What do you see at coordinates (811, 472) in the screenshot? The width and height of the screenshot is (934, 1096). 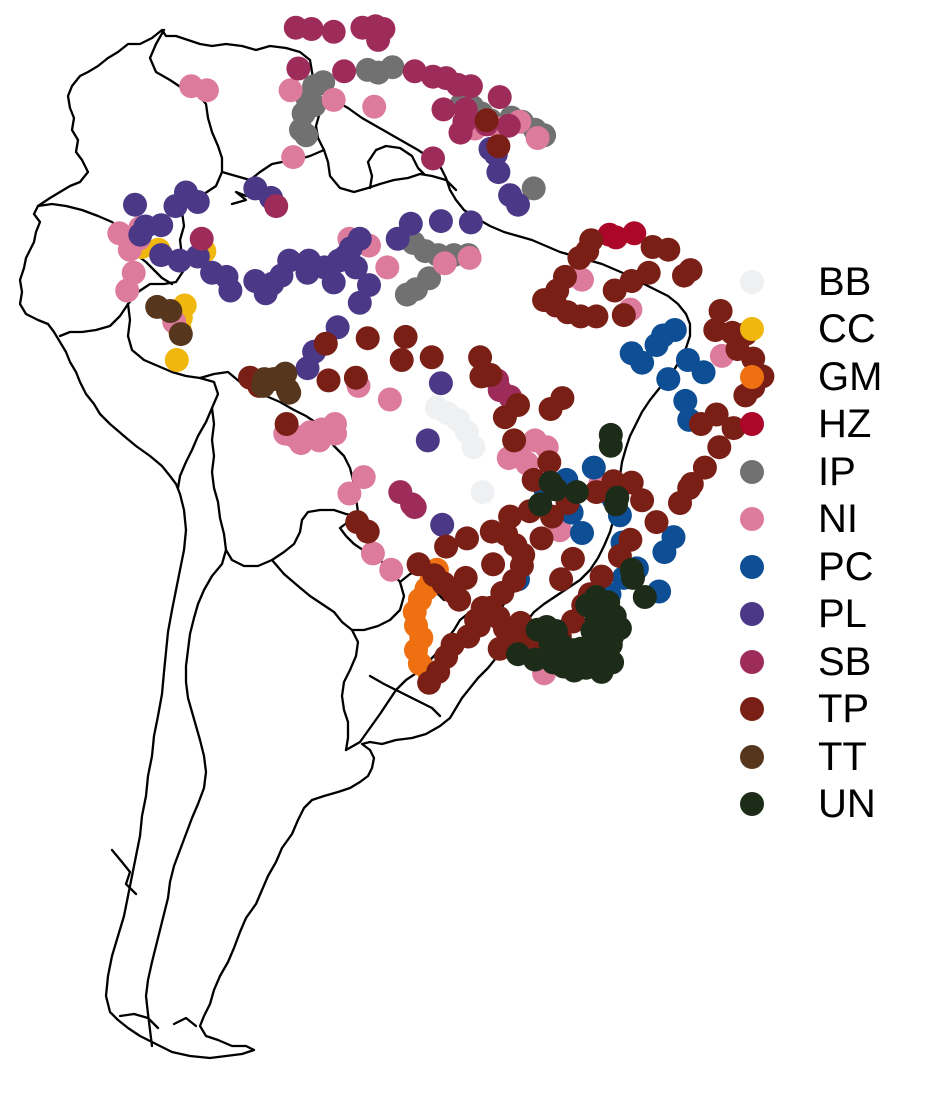 I see `legend-item-ip: IP` at bounding box center [811, 472].